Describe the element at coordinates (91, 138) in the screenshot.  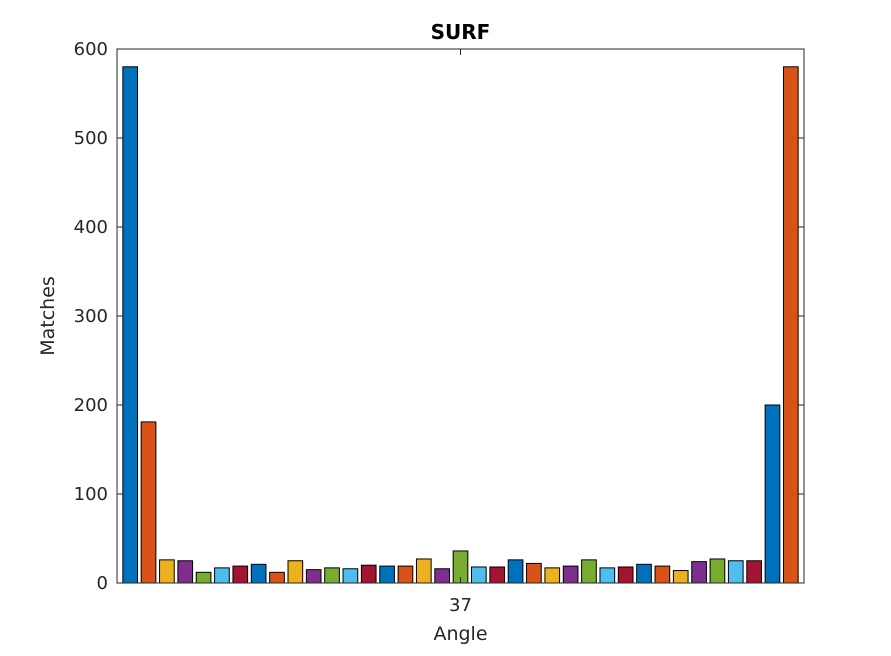
I see `y-tick-label: 500` at that location.